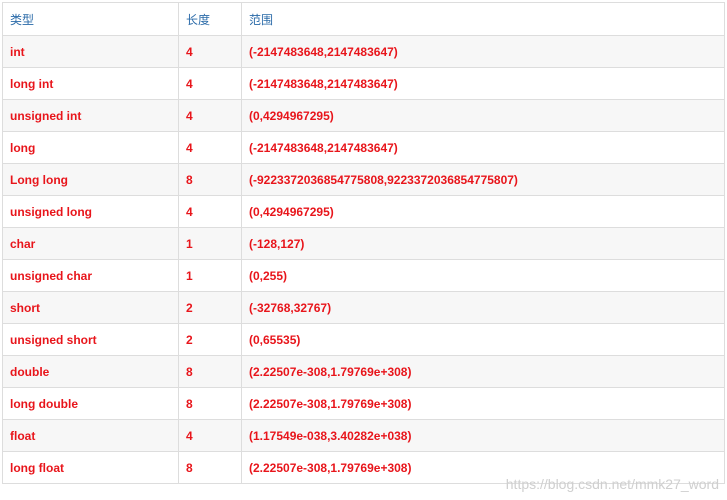 This screenshot has height=500, width=727. What do you see at coordinates (90, 467) in the screenshot?
I see `type-cell: long float` at bounding box center [90, 467].